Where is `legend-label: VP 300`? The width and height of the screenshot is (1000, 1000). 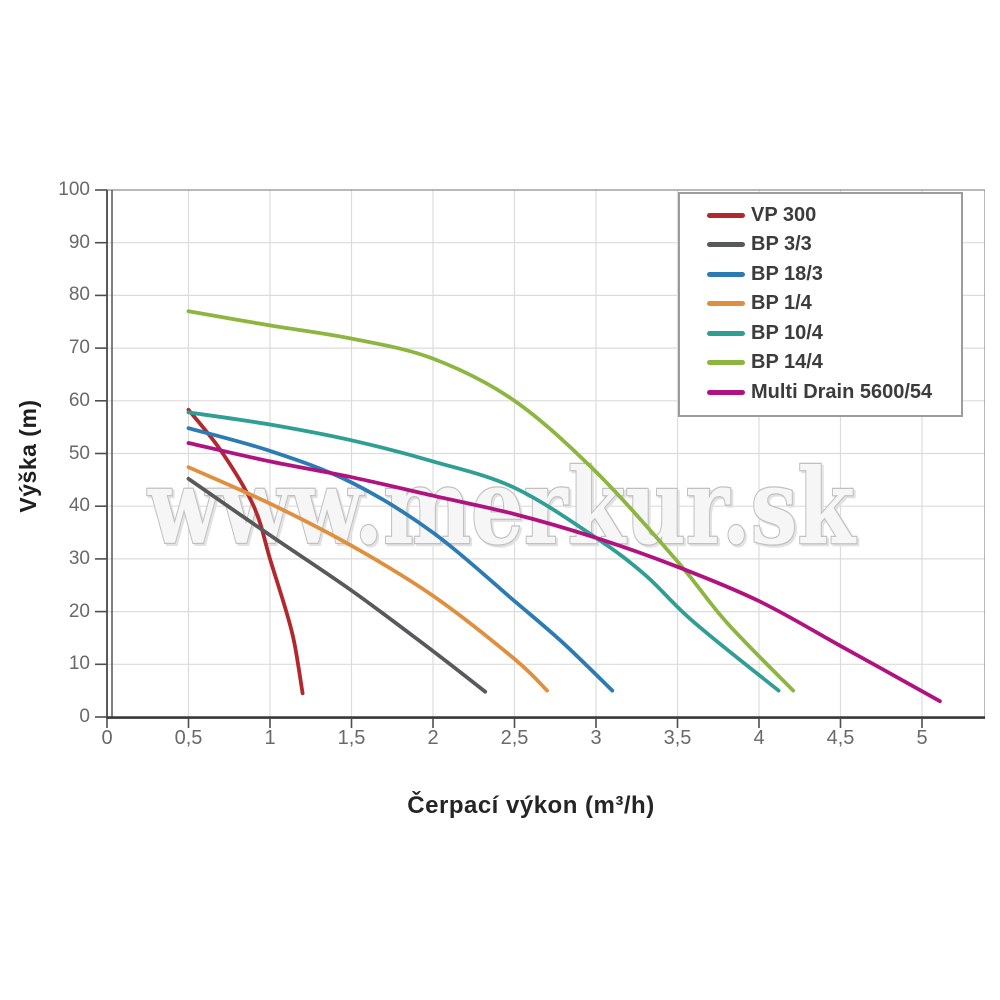
legend-label: VP 300 is located at coordinates (784, 214).